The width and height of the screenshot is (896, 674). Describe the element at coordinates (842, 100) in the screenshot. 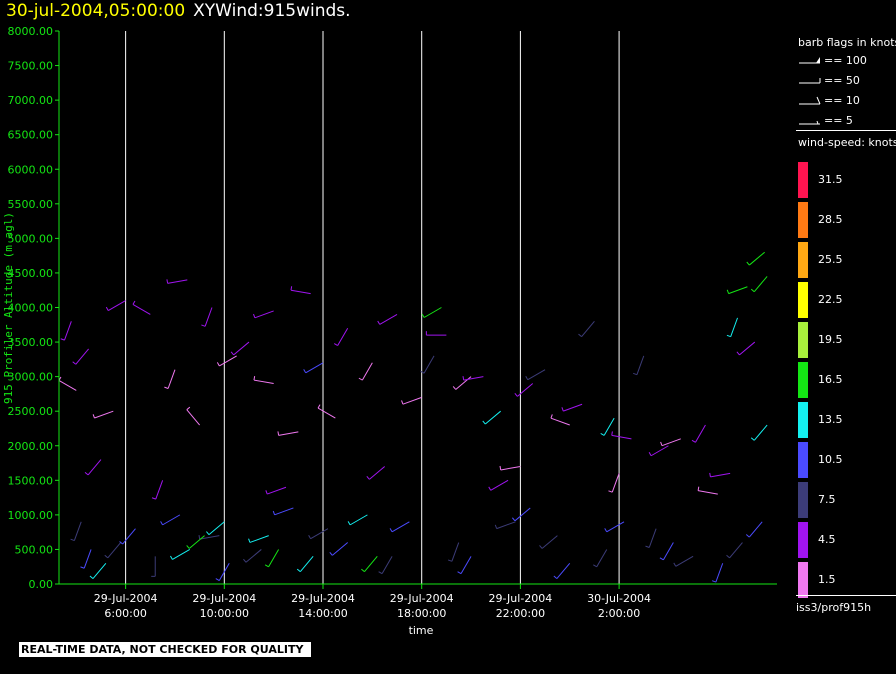

I see `barb-10-label: == 10` at that location.